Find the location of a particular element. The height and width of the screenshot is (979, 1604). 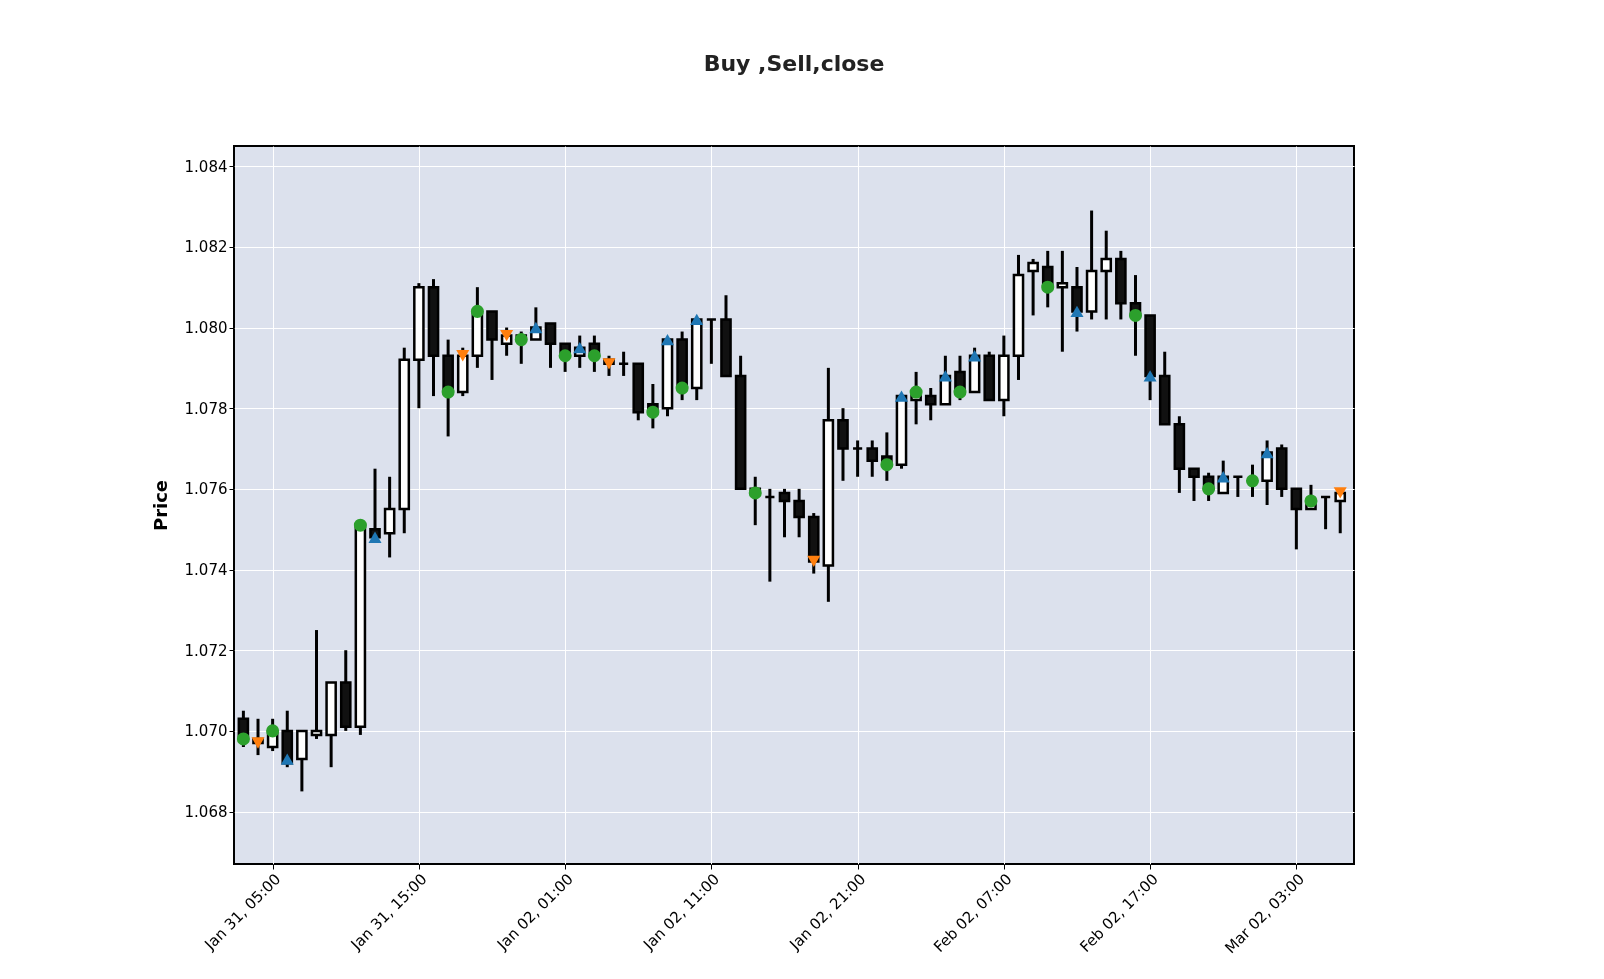

y-tick-label: 1.080 is located at coordinates (206, 328).